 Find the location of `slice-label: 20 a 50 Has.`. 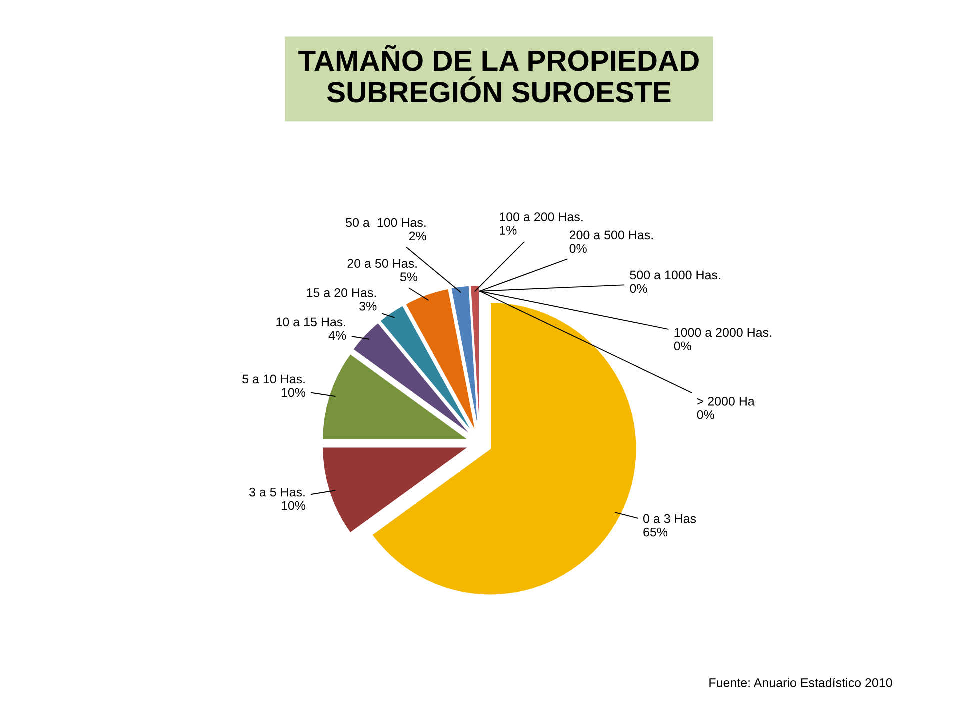

slice-label: 20 a 50 Has. is located at coordinates (382, 263).